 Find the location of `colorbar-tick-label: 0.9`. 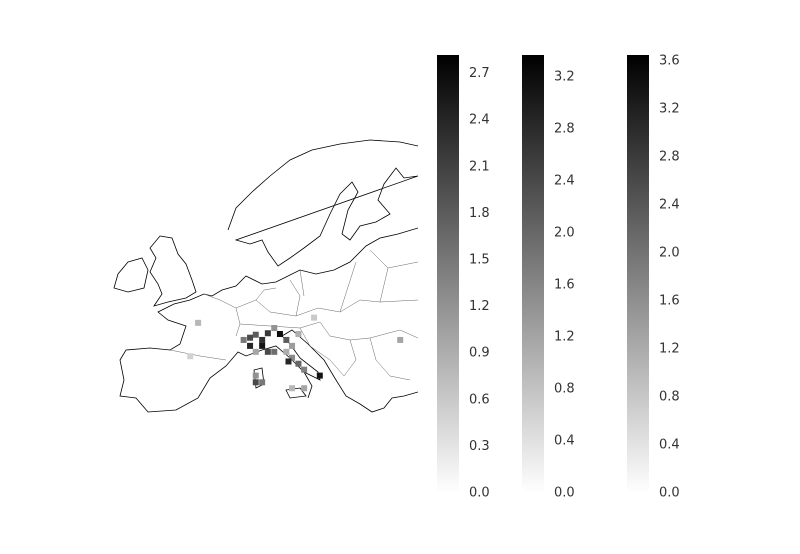

colorbar-tick-label: 0.9 is located at coordinates (479, 353).